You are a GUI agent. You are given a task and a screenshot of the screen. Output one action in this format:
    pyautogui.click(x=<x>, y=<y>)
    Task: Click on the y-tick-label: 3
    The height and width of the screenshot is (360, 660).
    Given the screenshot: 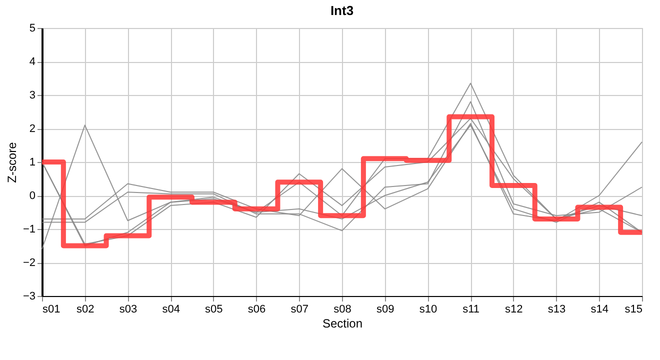 What is the action you would take?
    pyautogui.click(x=32, y=96)
    